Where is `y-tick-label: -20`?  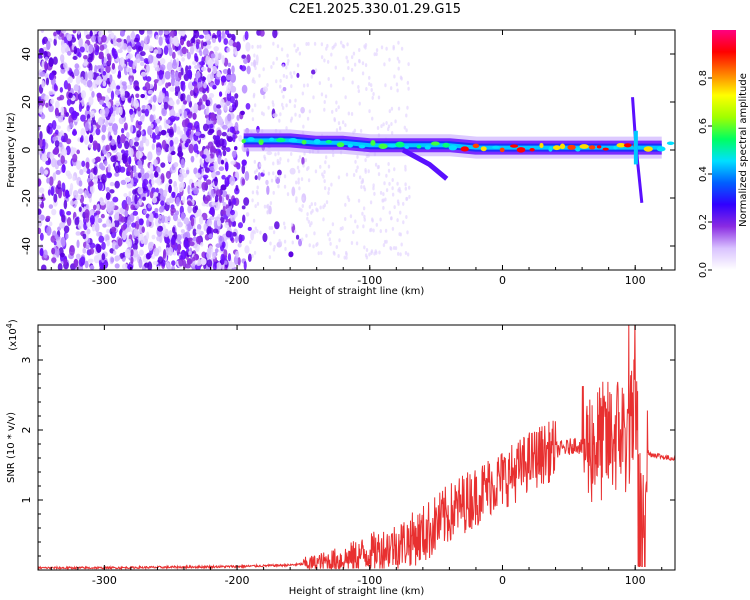
y-tick-label: -20 is located at coordinates (26, 198).